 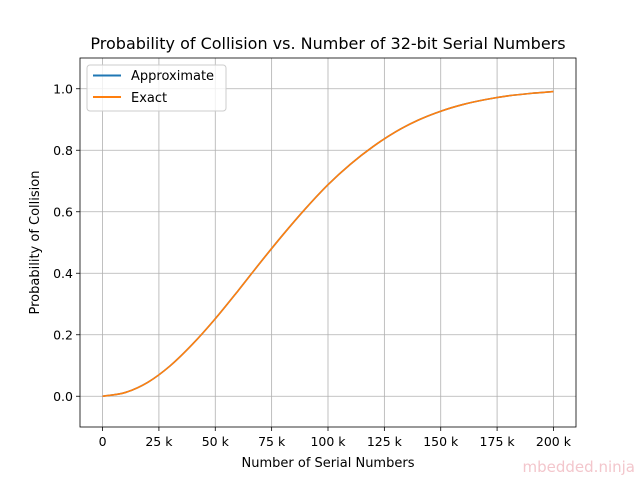 I want to click on y-tick-label: 1.0, so click(x=63, y=88).